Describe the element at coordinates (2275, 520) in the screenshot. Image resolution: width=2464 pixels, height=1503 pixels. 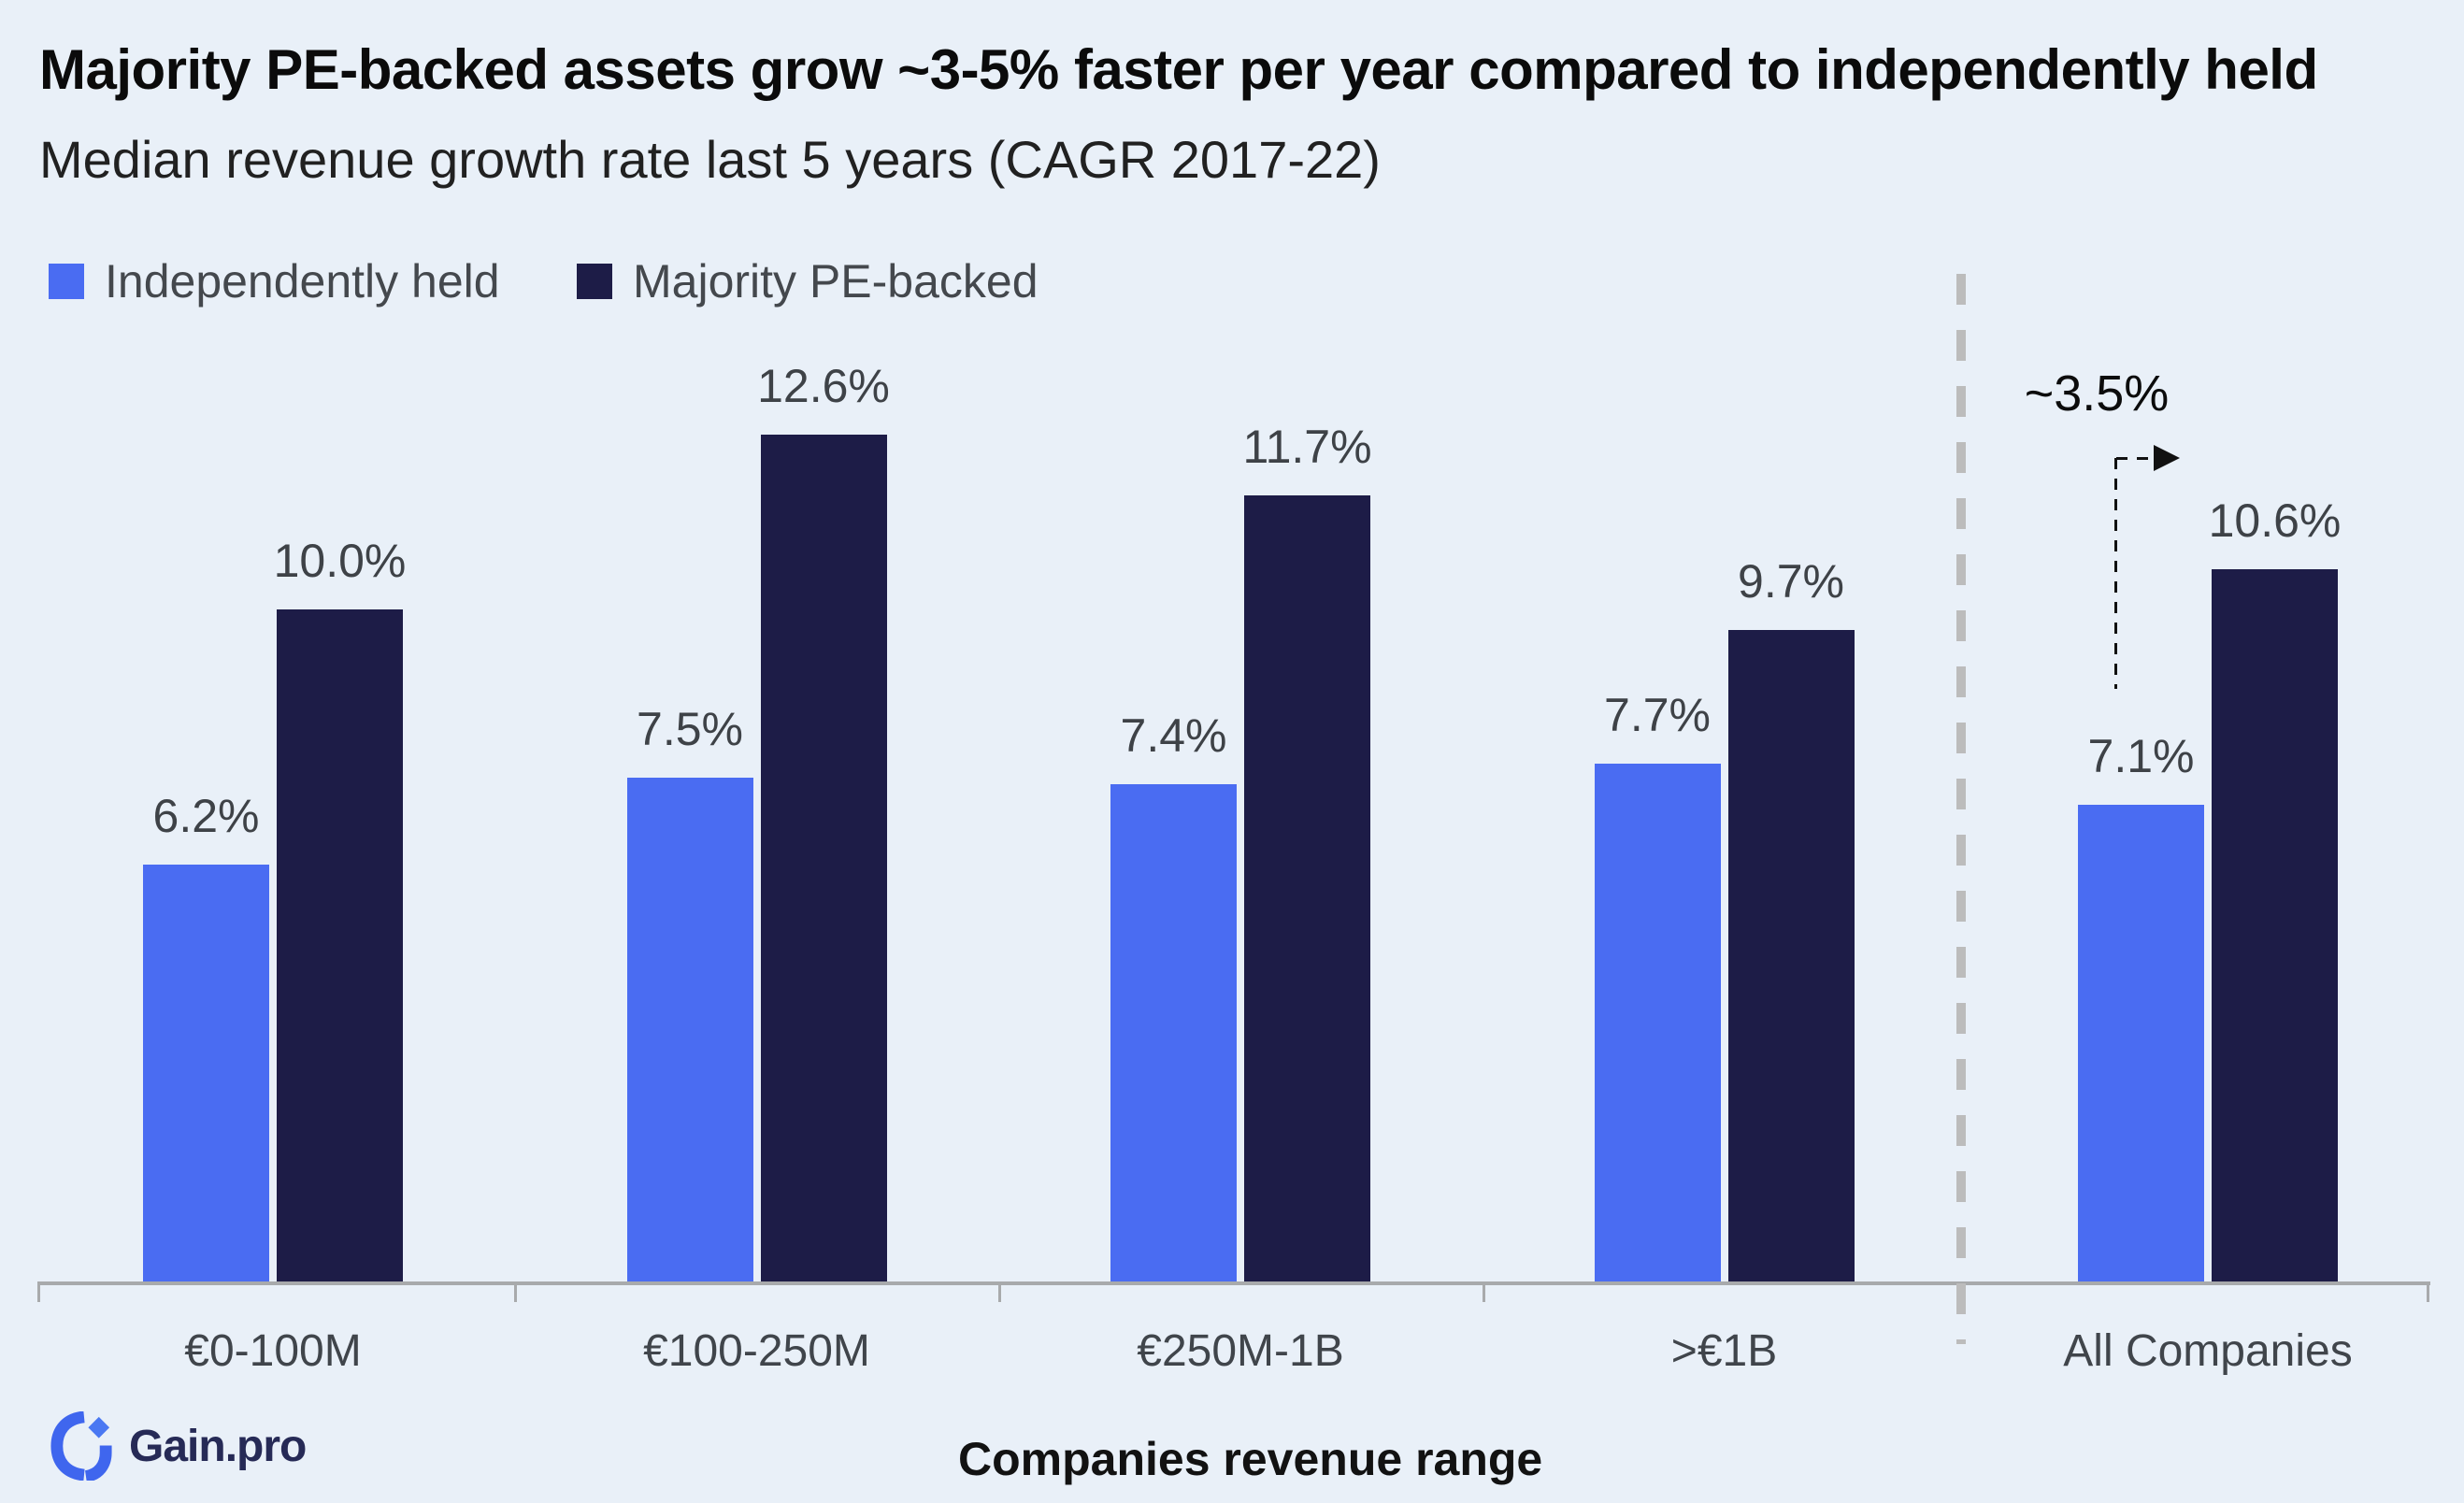
I see `bar-value-label: 10.6%` at that location.